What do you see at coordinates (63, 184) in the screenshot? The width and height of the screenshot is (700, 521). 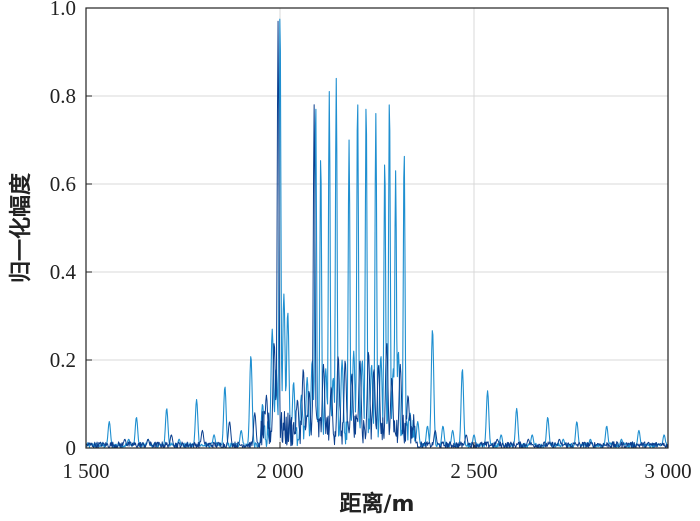 I see `y-tick-label: 0.6` at bounding box center [63, 184].